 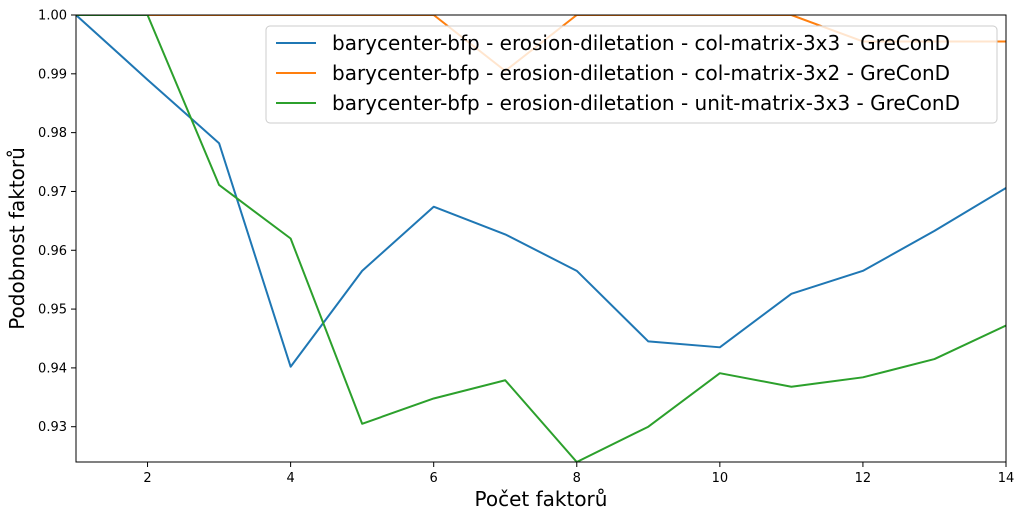 What do you see at coordinates (17, 238) in the screenshot?
I see `y-axis-label: Podobnost faktorů` at bounding box center [17, 238].